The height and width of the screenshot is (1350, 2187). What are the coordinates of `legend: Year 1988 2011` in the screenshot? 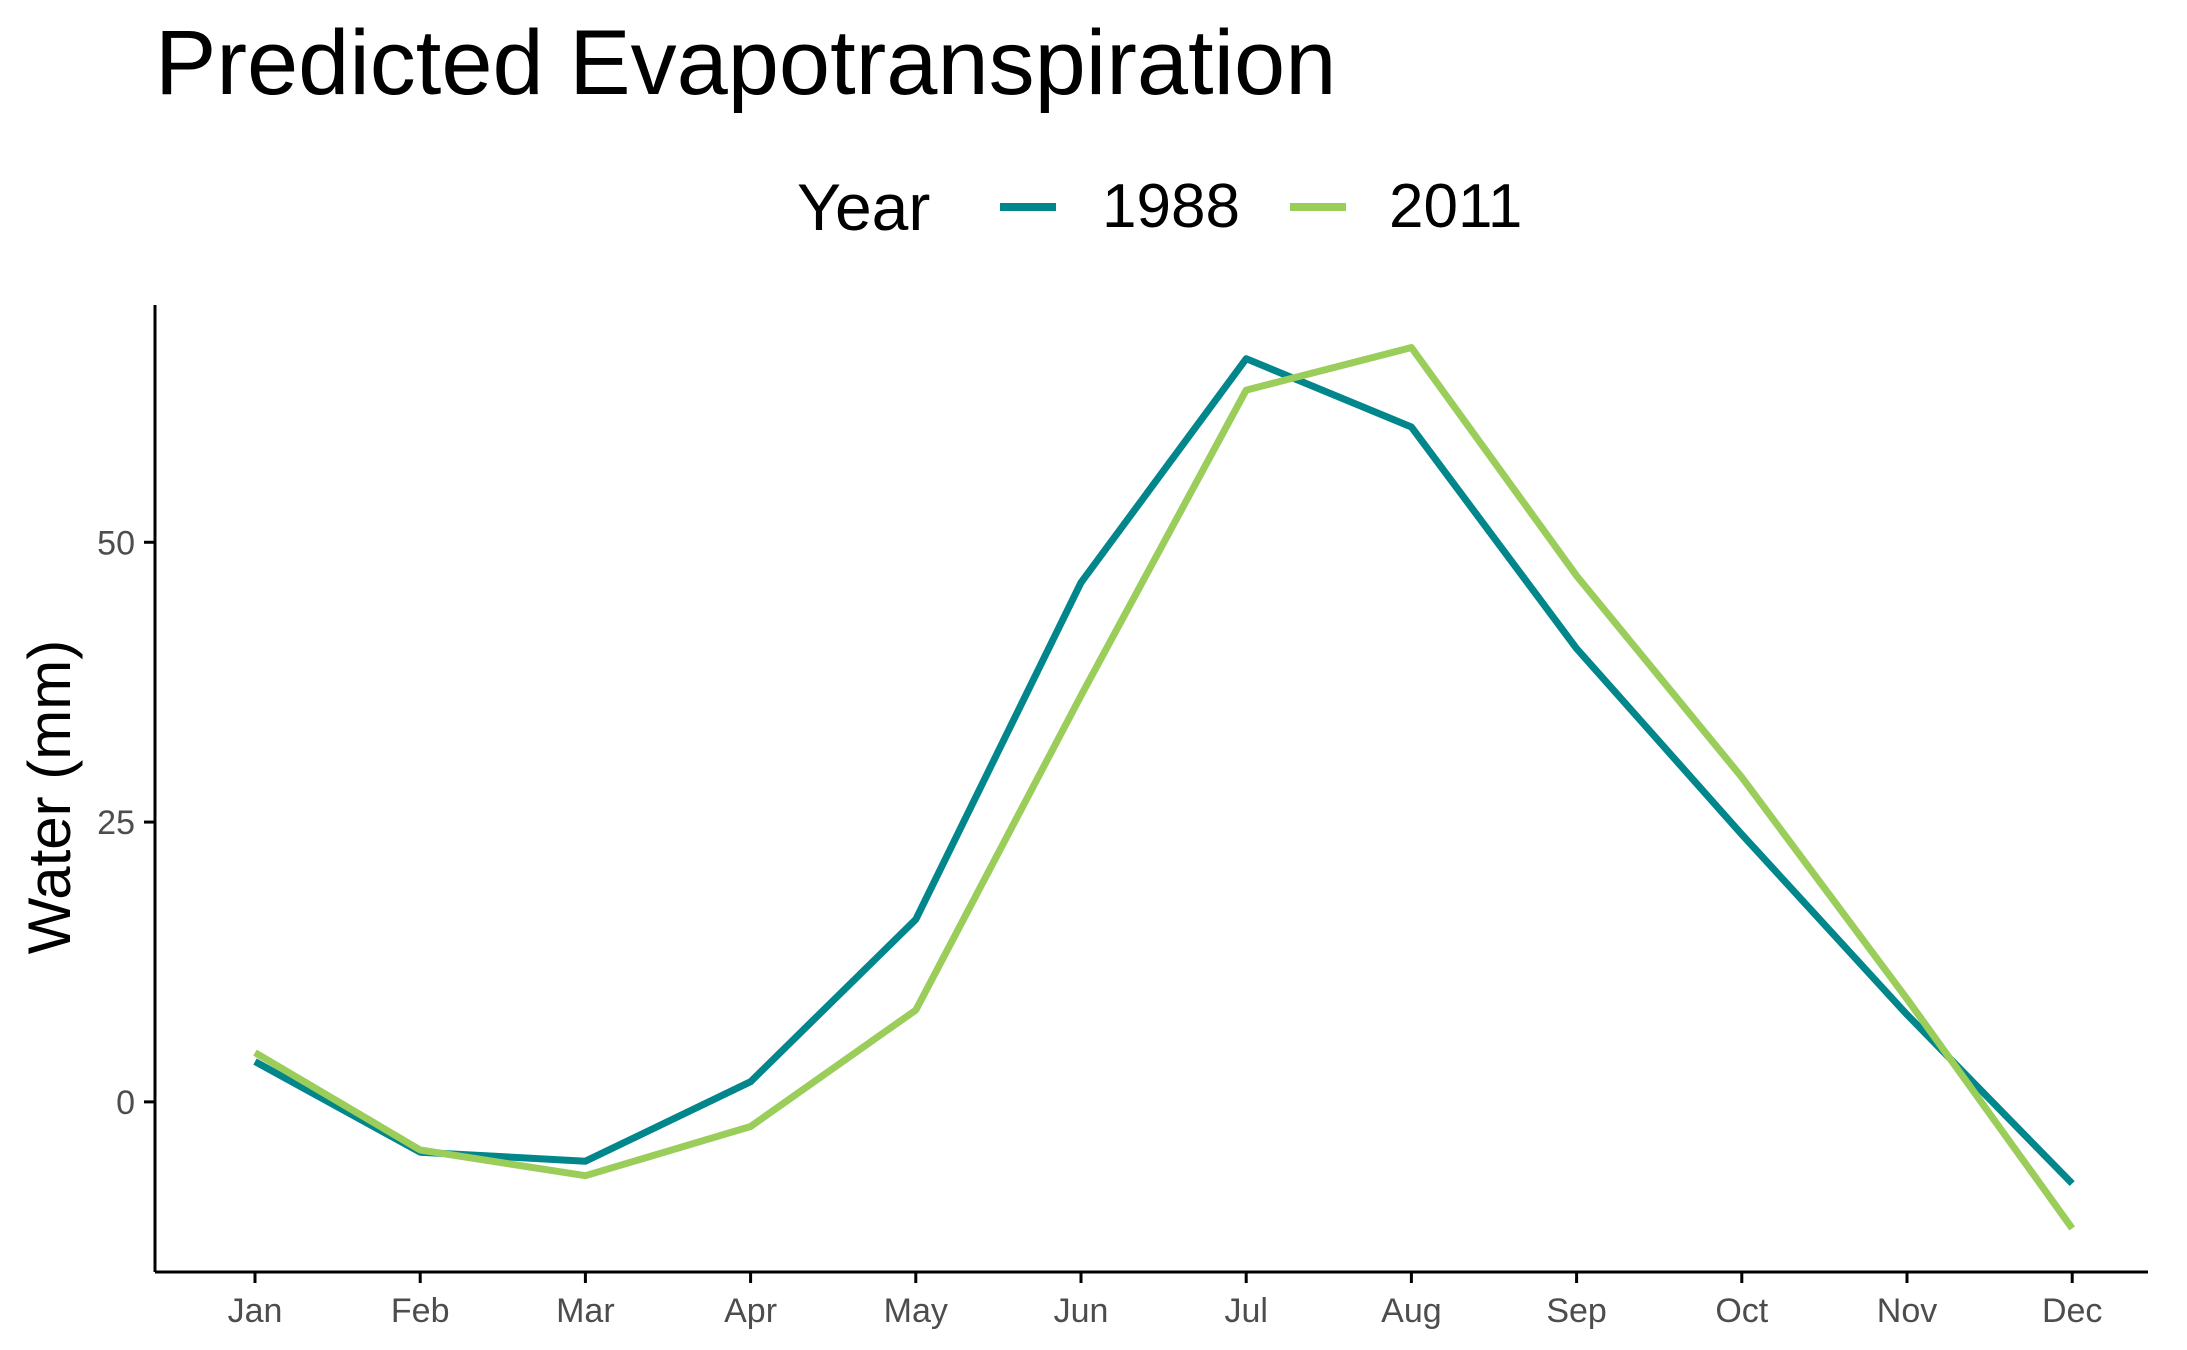 It's located at (1159, 207).